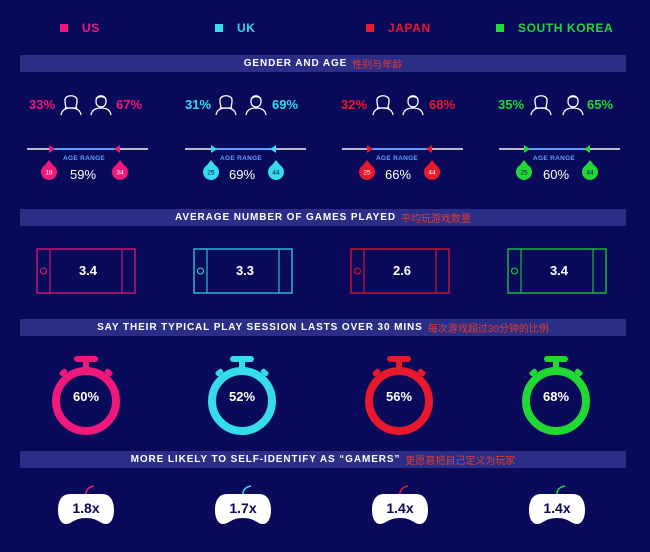 Image resolution: width=650 pixels, height=552 pixels. Describe the element at coordinates (409, 28) in the screenshot. I see `legend-label-japan: JAPAN` at that location.